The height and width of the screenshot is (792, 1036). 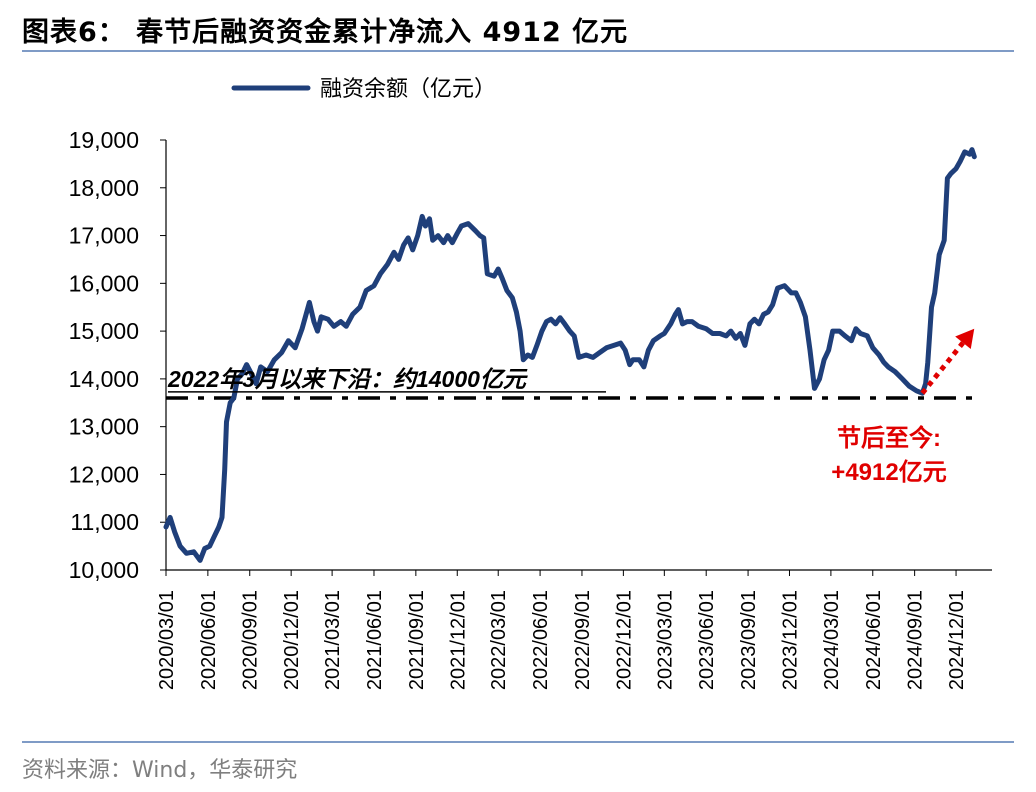 I want to click on y-tick-label: 10,000, so click(x=104, y=570).